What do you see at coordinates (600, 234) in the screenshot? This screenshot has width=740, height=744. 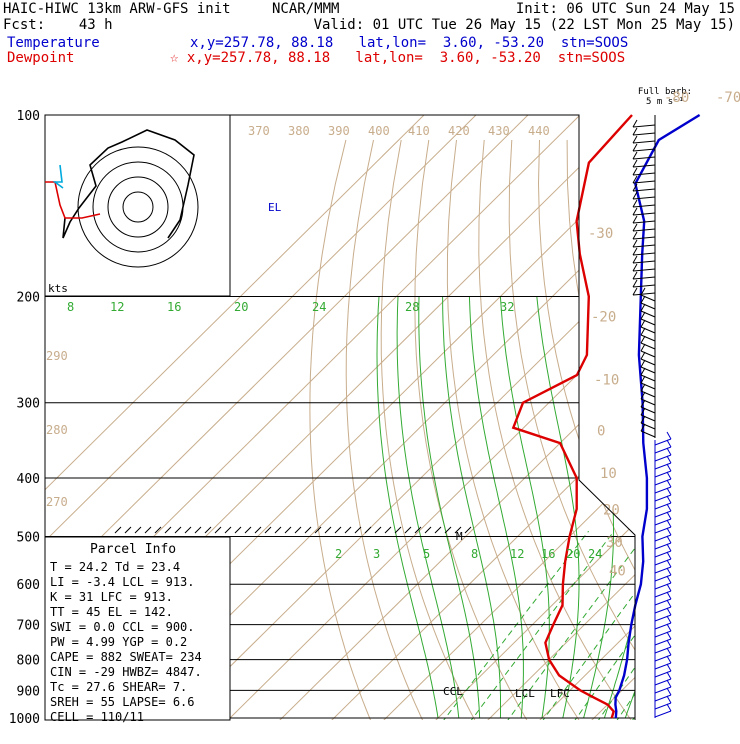 I see `isotherm-label: -30` at bounding box center [600, 234].